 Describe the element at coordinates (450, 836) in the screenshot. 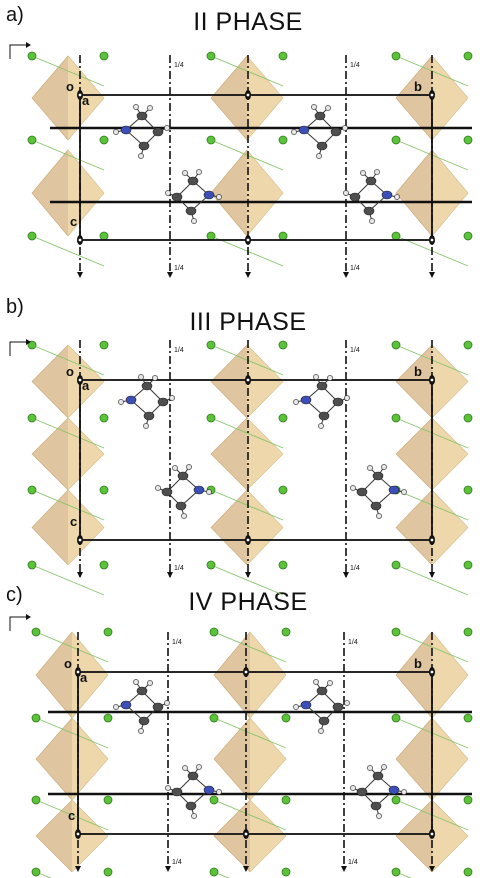

I see `octahedron-8-2-face` at that location.